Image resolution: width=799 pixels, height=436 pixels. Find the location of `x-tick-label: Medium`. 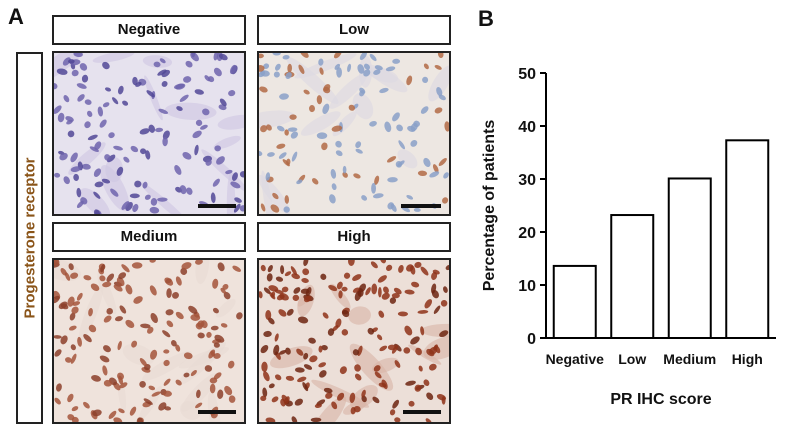

x-tick-label: Medium is located at coordinates (689, 359).